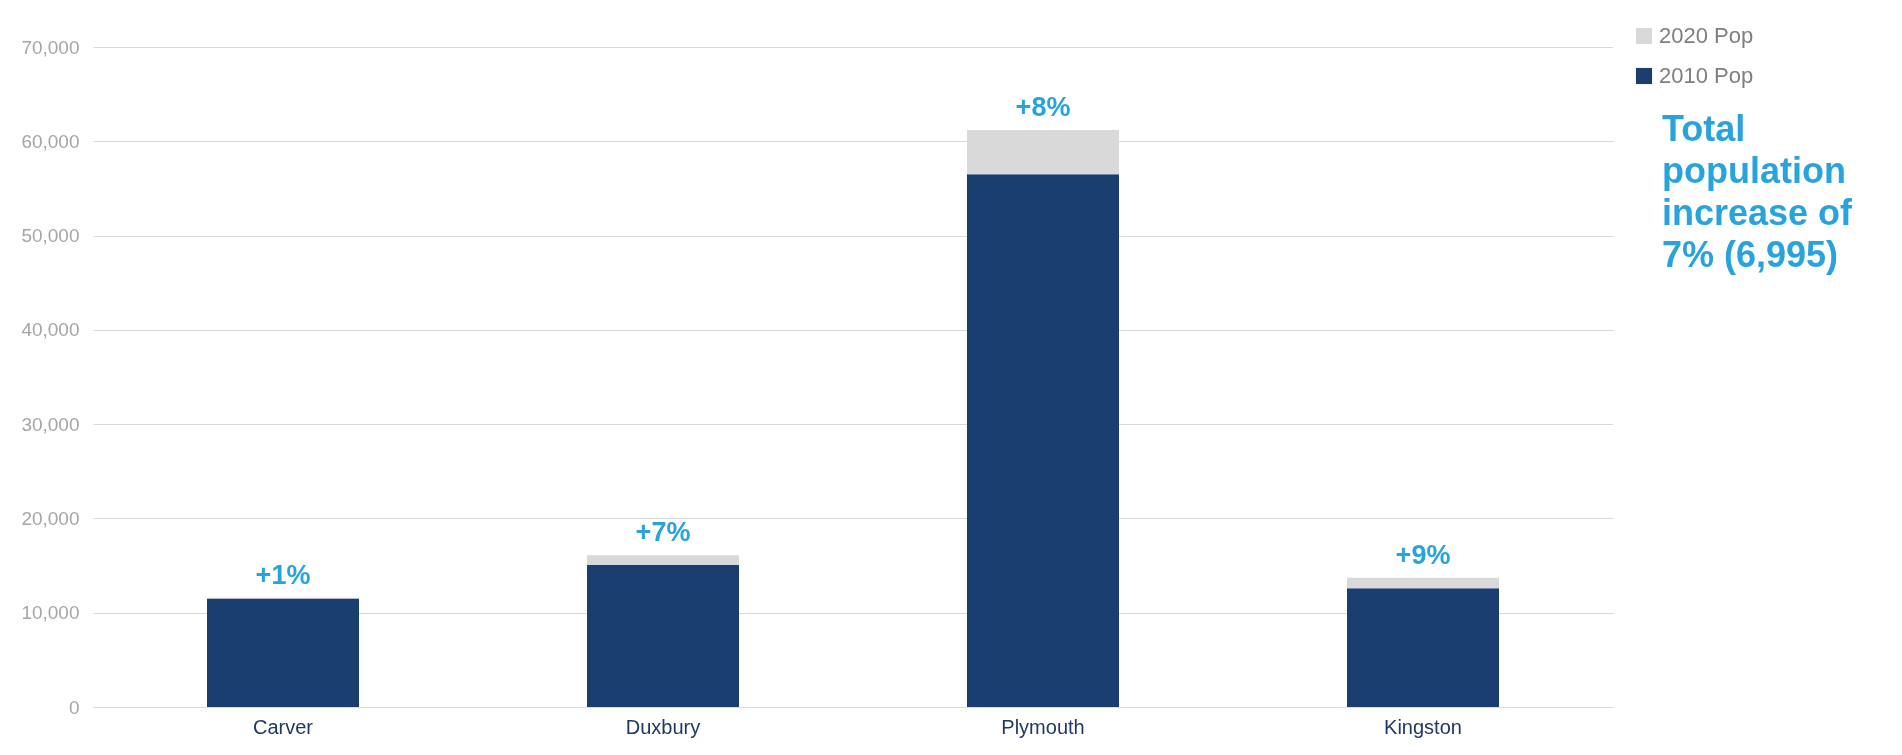 The height and width of the screenshot is (755, 1902). I want to click on y-tick-label: 50,000, so click(50, 236).